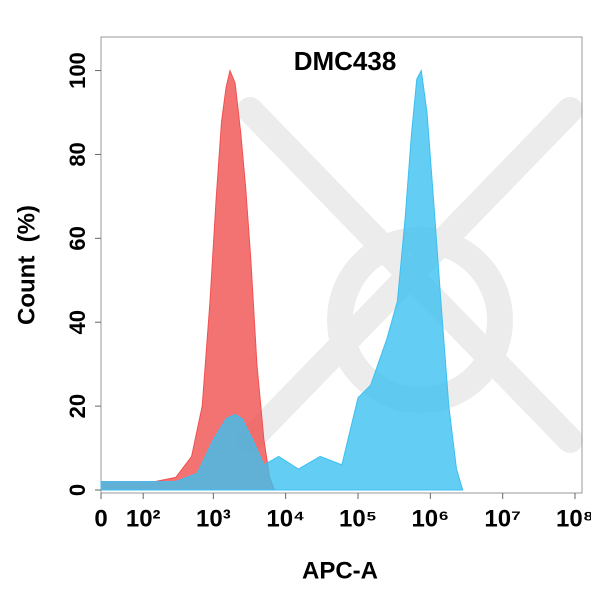 The height and width of the screenshot is (593, 591). What do you see at coordinates (358, 518) in the screenshot?
I see `x-tick-label: 10⁵` at bounding box center [358, 518].